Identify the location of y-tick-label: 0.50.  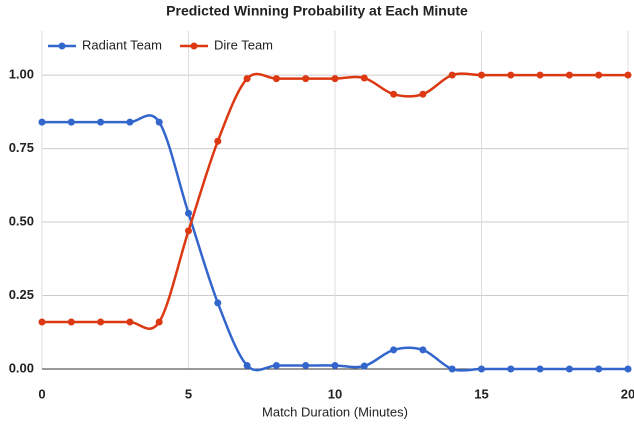
(21, 220).